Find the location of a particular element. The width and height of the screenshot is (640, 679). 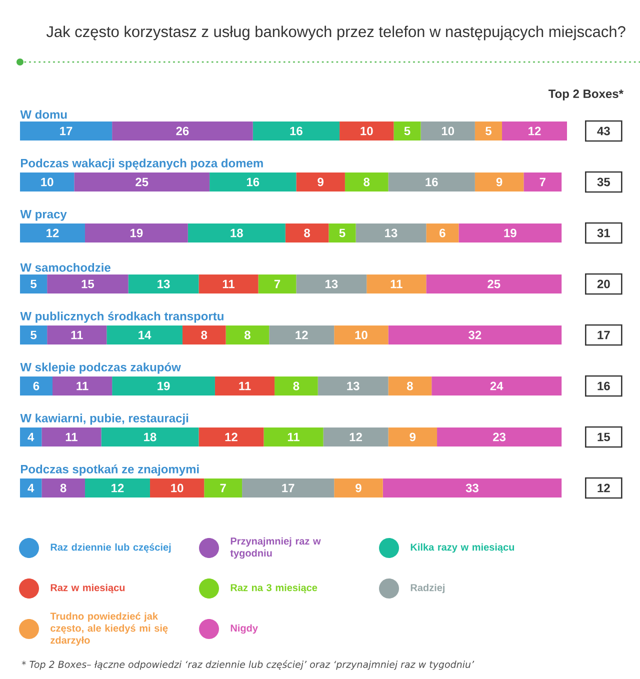

data-label: 24 is located at coordinates (497, 386).